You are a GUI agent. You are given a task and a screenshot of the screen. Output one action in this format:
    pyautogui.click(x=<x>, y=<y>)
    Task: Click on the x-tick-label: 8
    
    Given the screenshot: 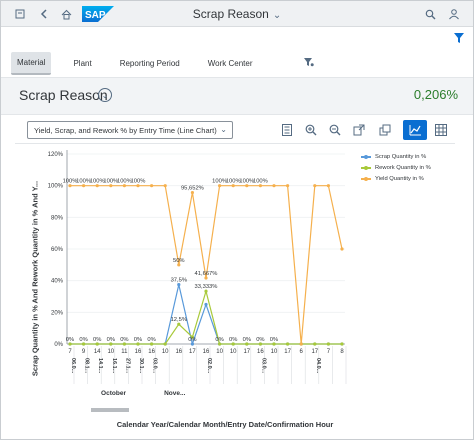 What is the action you would take?
    pyautogui.click(x=342, y=352)
    